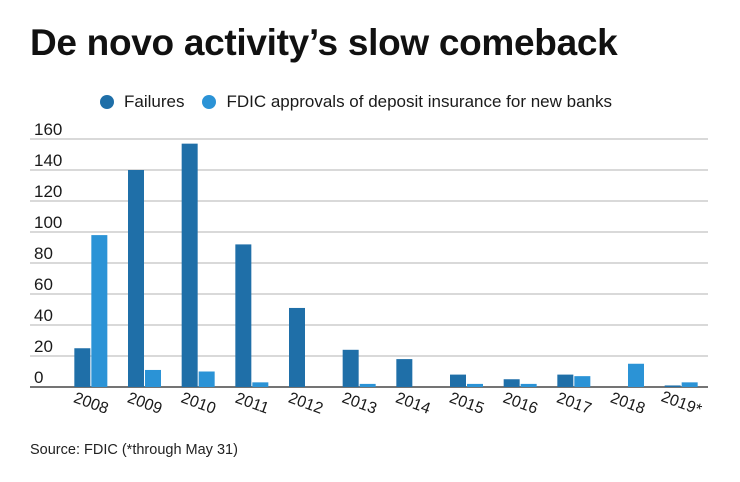  I want to click on y-axis-ticks: 0 20 40 60 80 100 120 140 160, so click(48, 253).